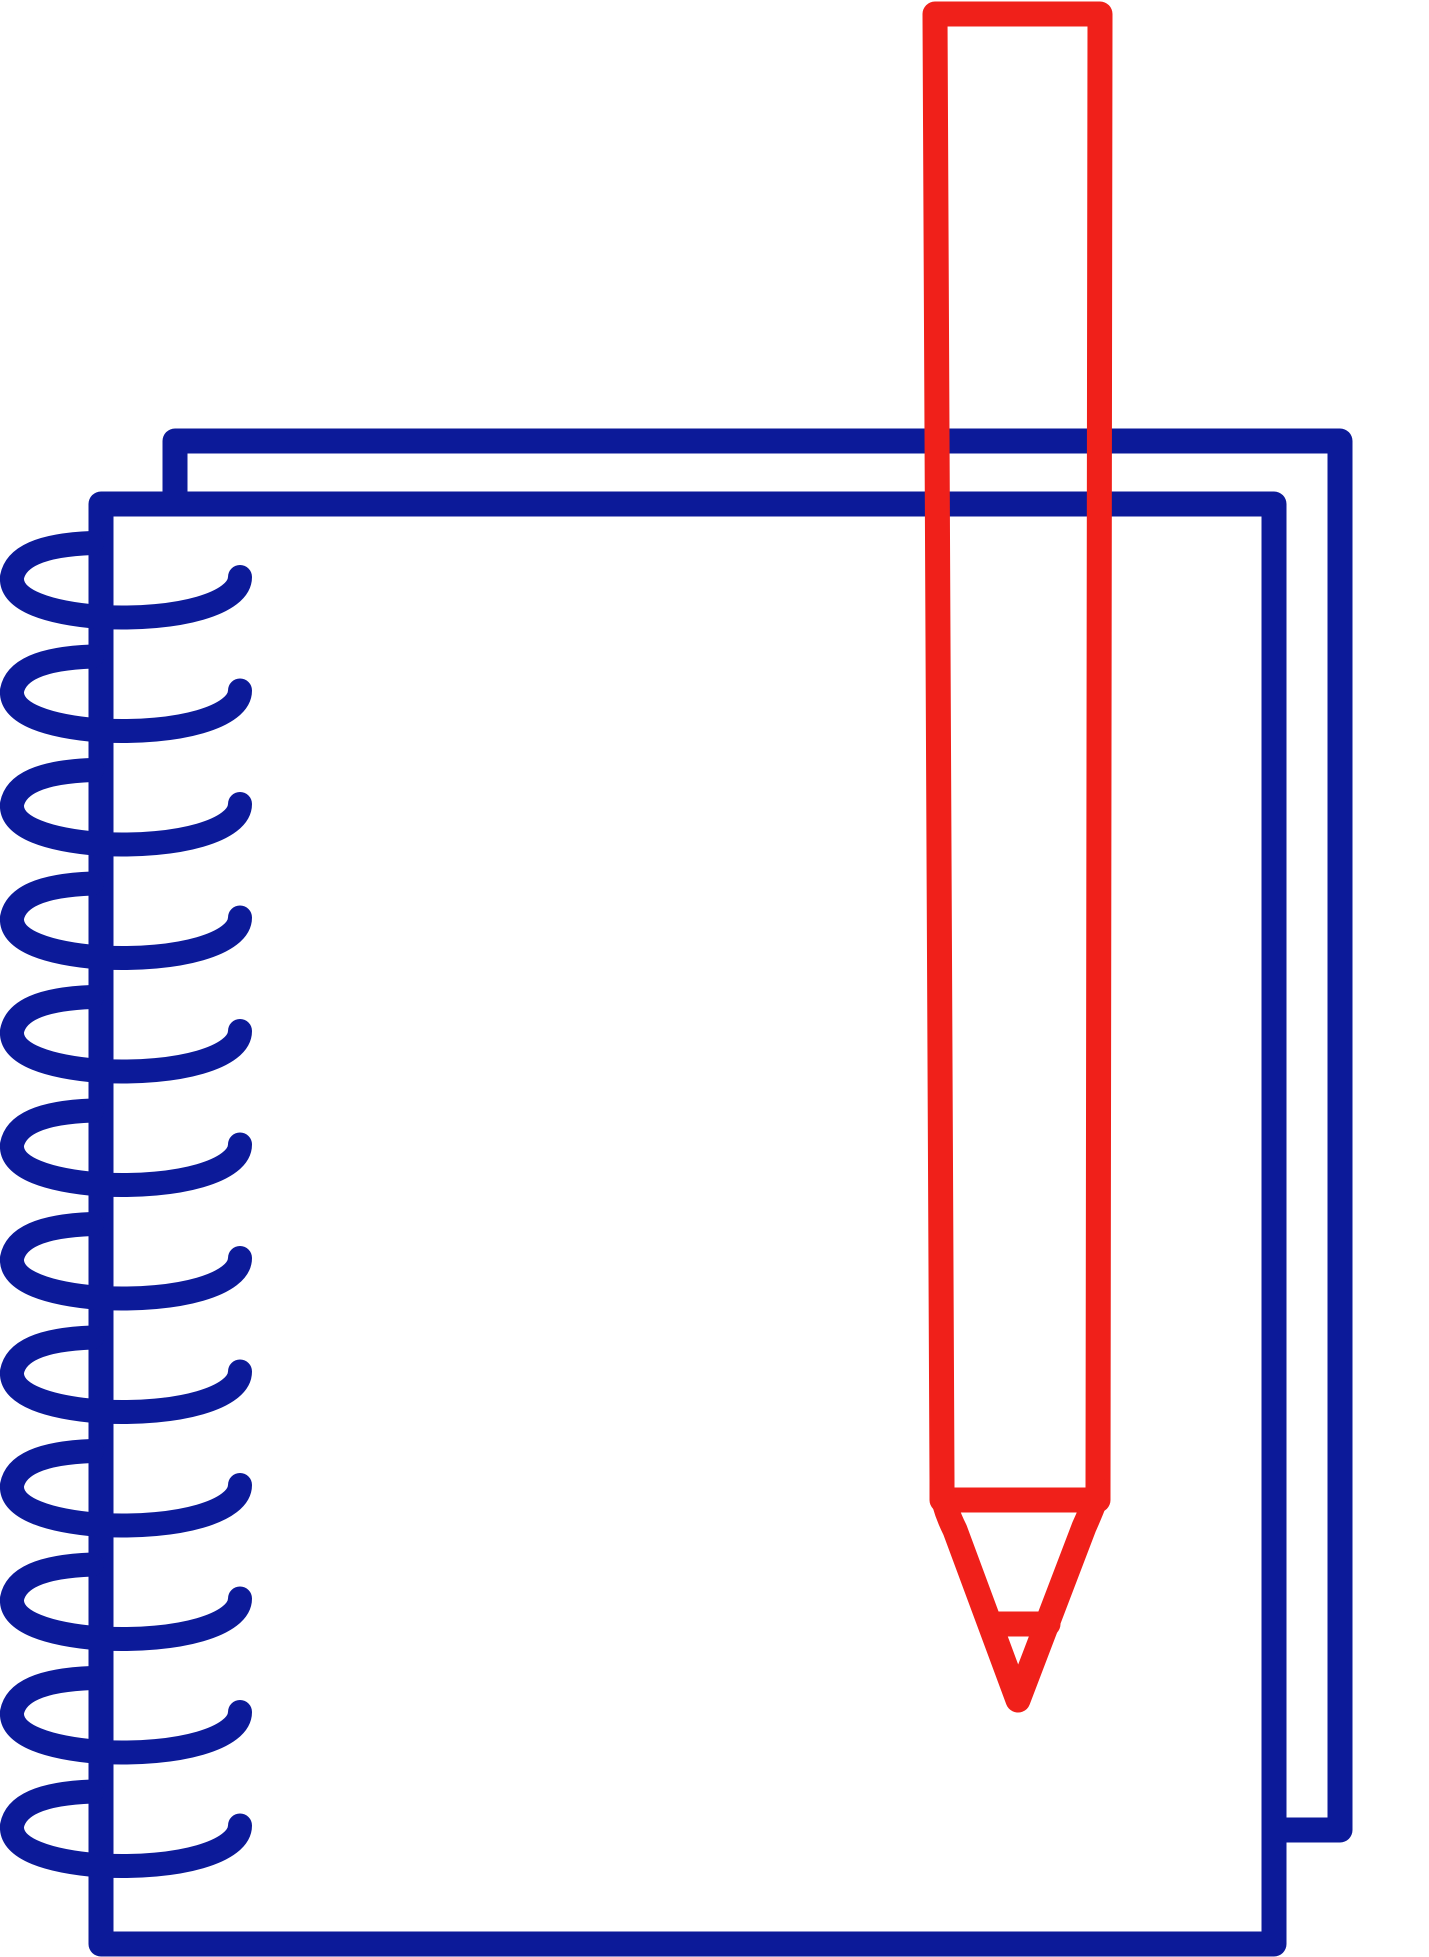 The image size is (1429, 1957). I want to click on notebook-spiral, so click(126, 1205).